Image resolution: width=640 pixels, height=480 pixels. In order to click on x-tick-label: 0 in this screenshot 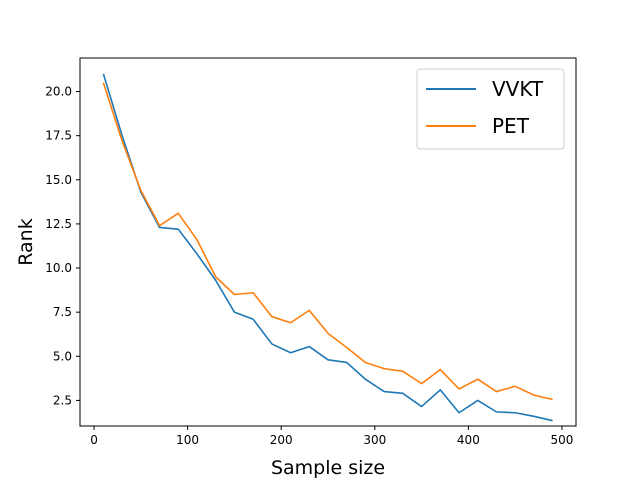, I will do `click(94, 440)`.